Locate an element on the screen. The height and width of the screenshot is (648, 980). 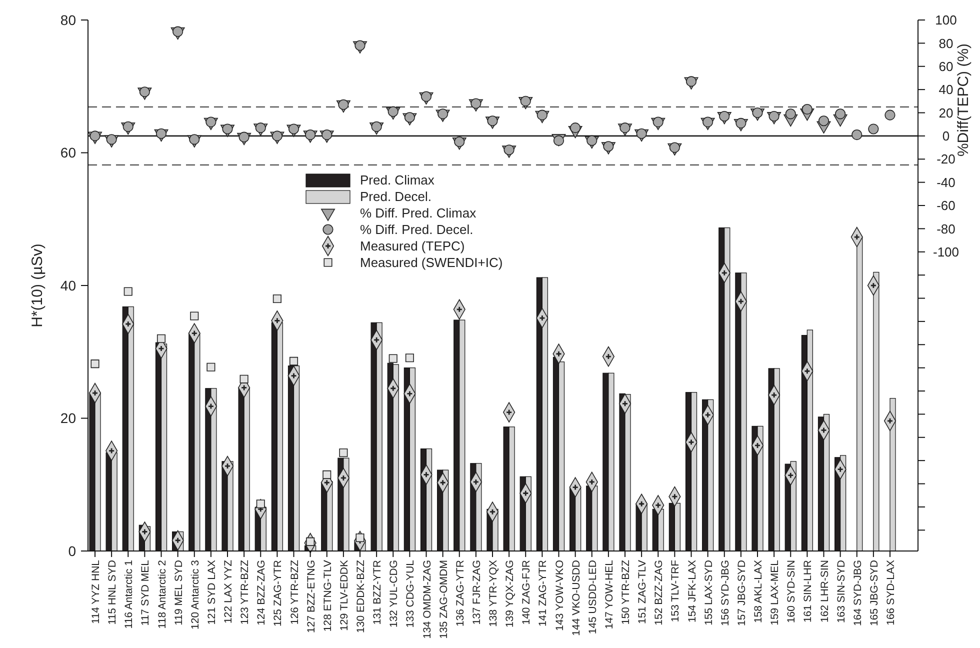
x-tick-label: 158 AKL-LAX is located at coordinates (758, 592).